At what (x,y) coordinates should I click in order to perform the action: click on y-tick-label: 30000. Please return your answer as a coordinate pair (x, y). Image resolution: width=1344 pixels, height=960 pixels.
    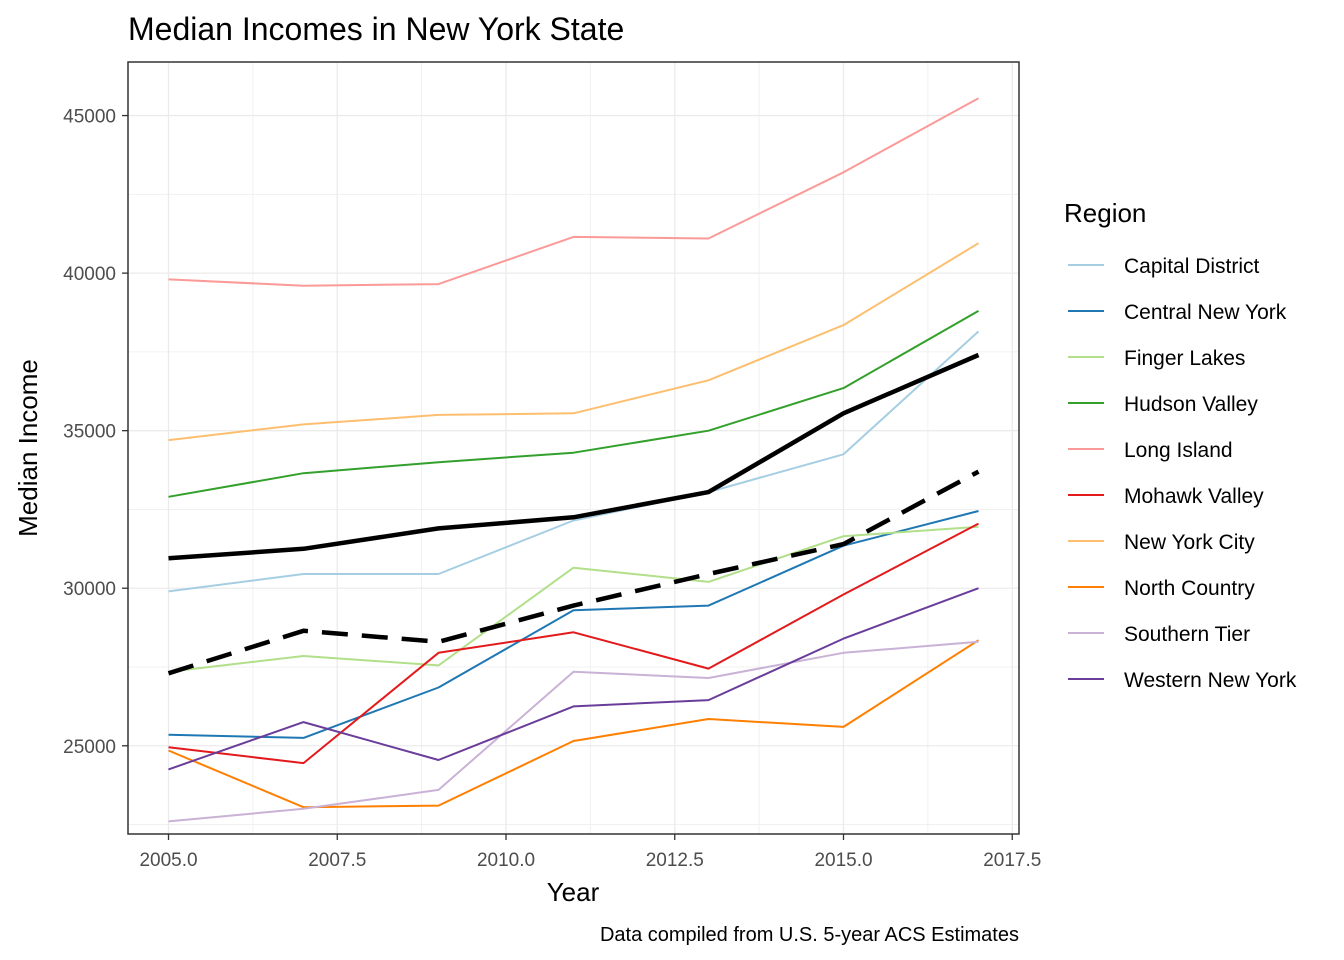
    Looking at the image, I should click on (89, 589).